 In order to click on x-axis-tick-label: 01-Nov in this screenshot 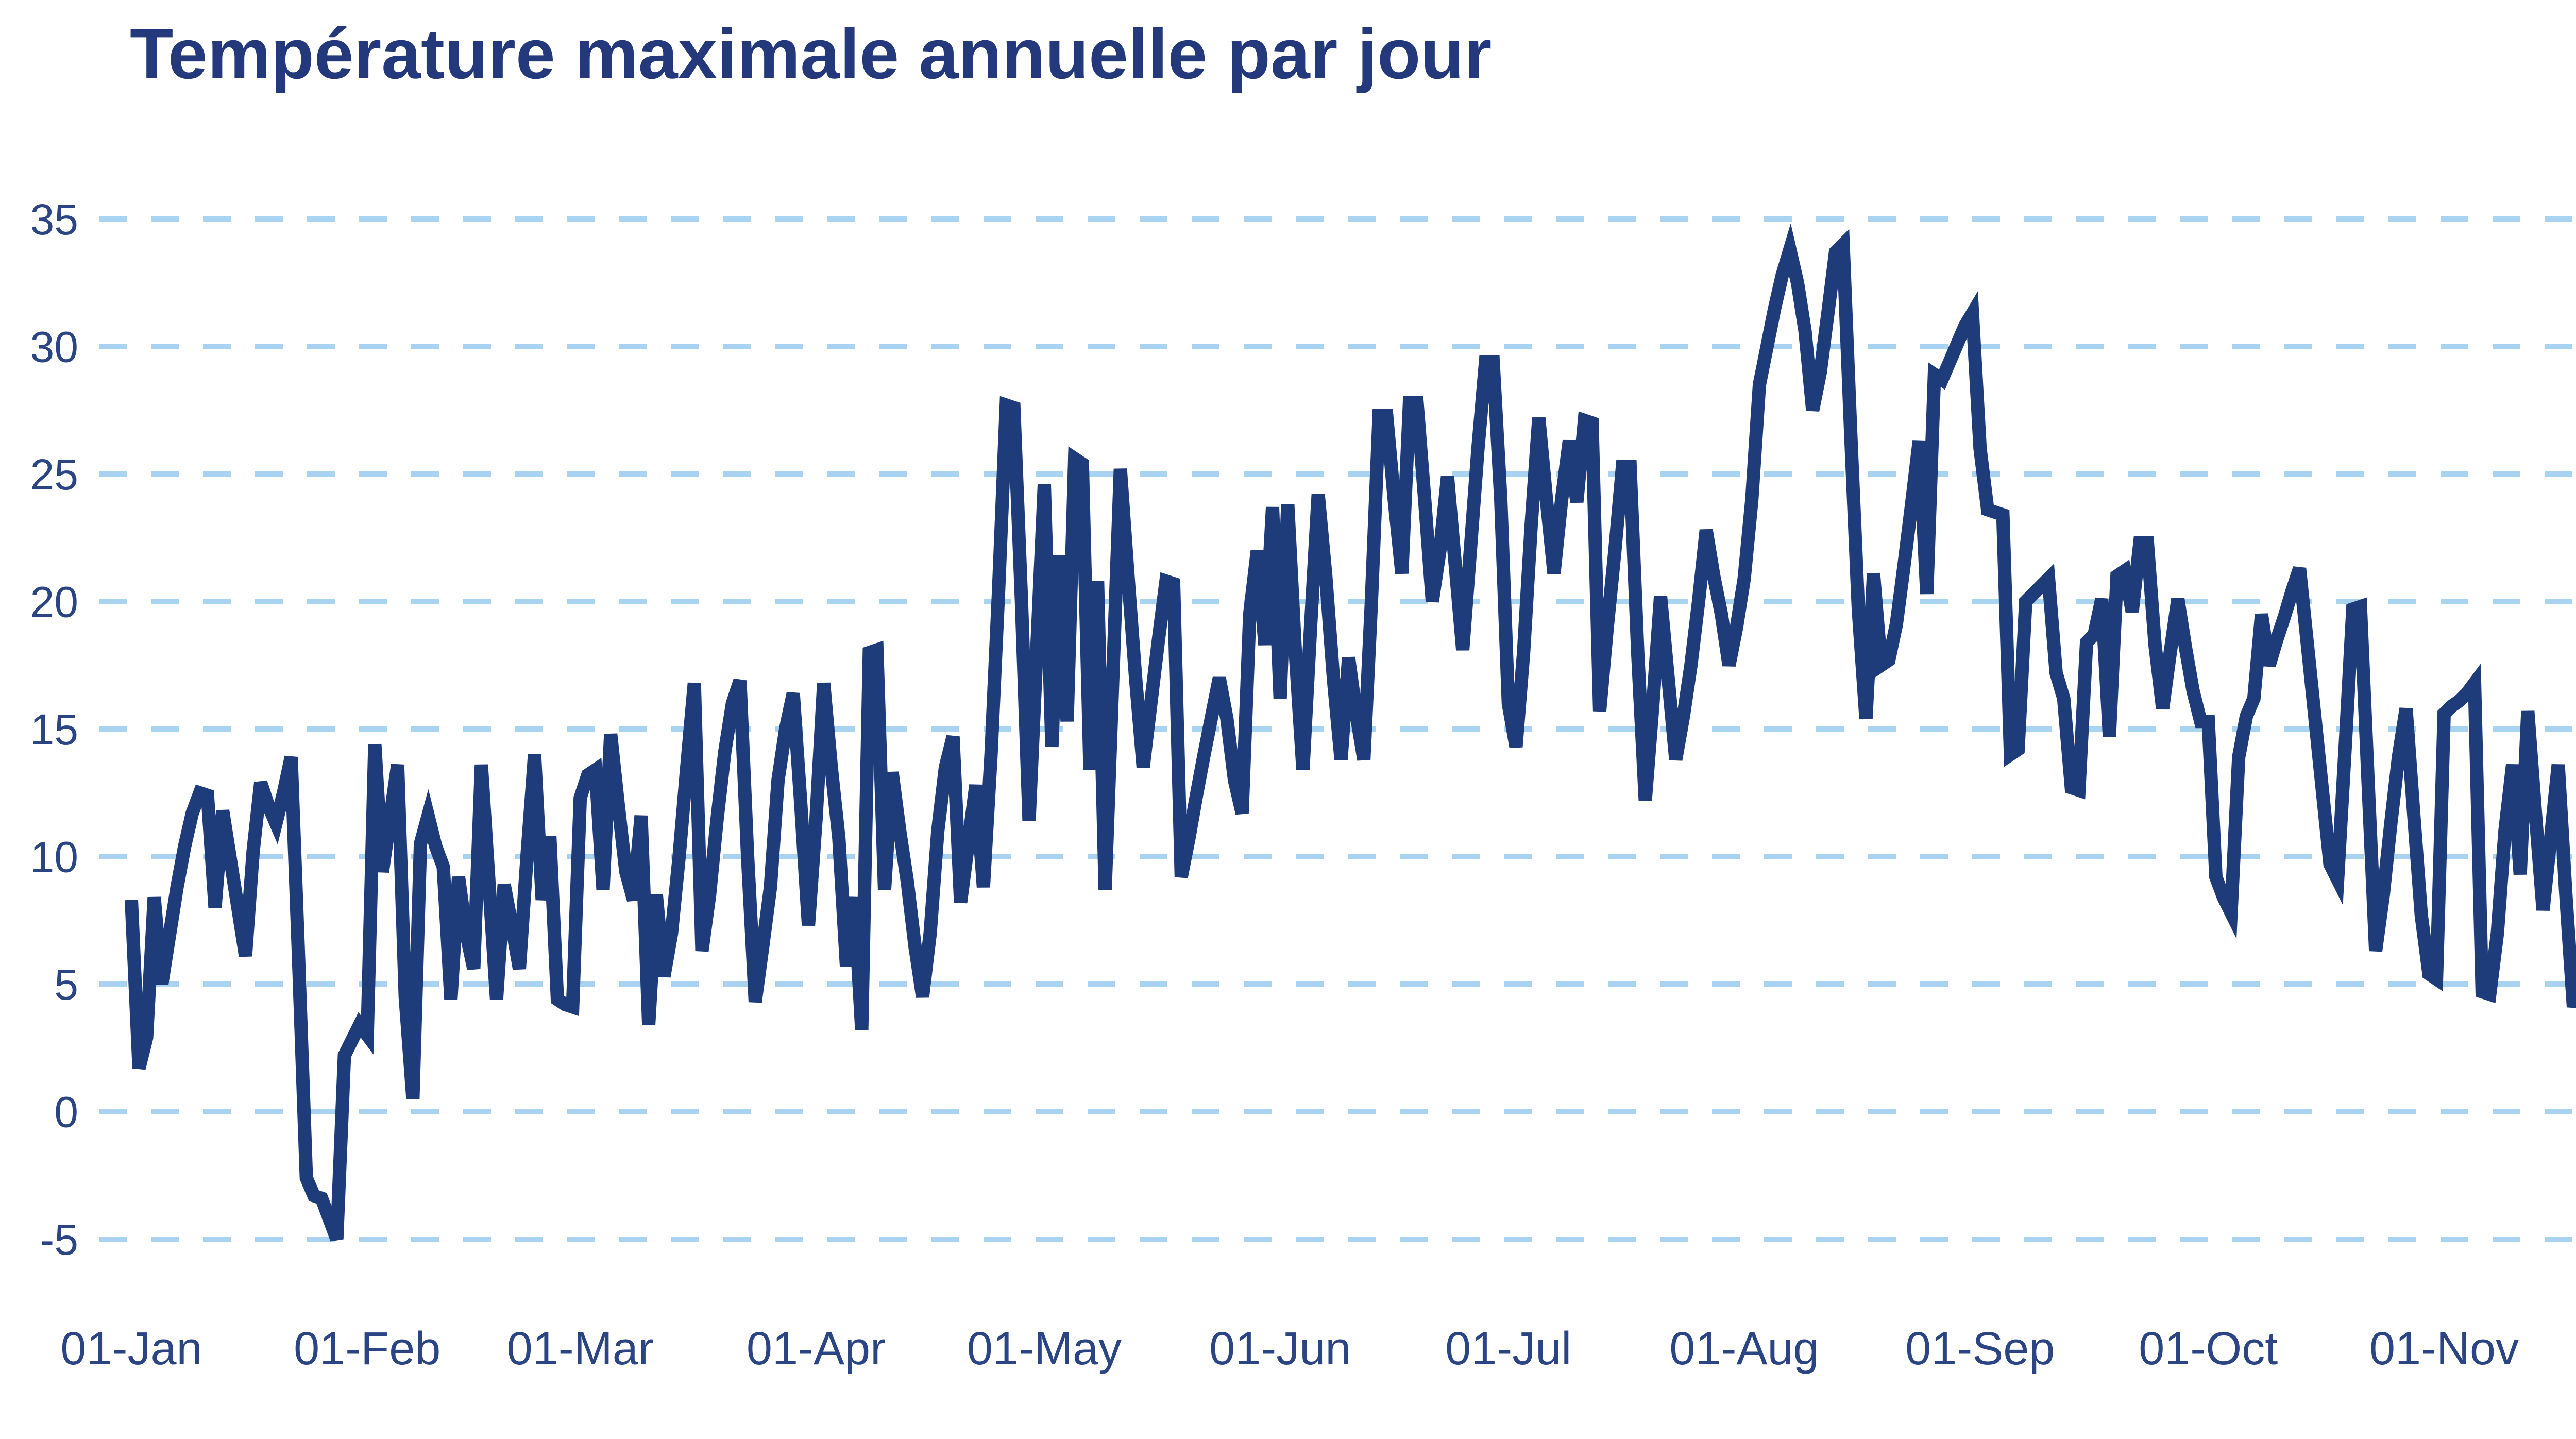, I will do `click(2444, 1349)`.